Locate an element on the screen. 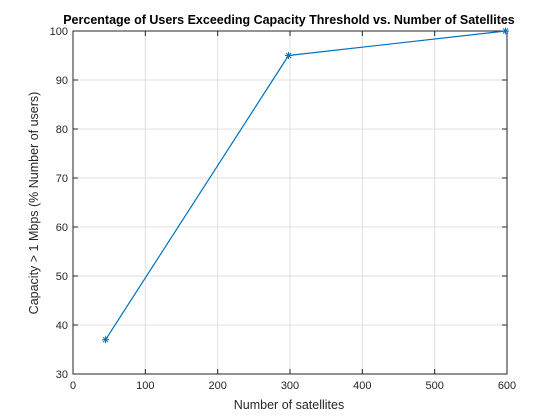  x-tick-label: 100 is located at coordinates (145, 386).